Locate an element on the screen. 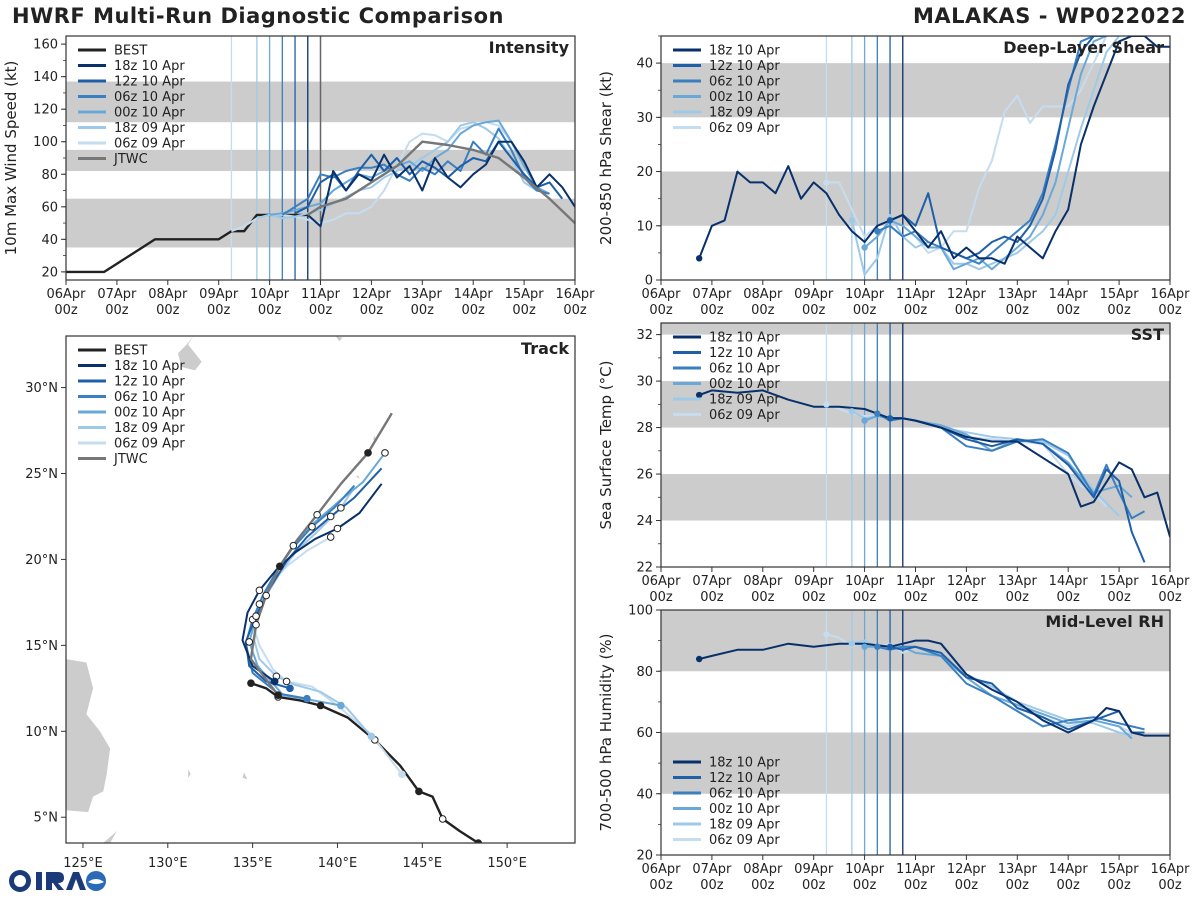  series-line-jtwc is located at coordinates (441, 182).